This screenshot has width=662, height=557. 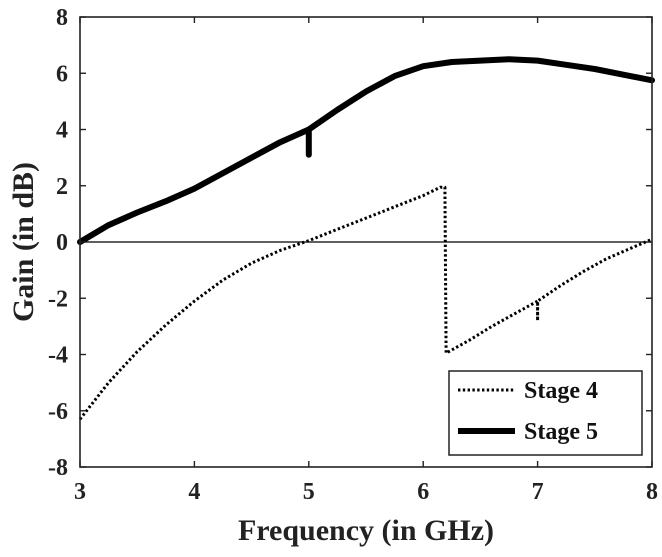 What do you see at coordinates (58, 412) in the screenshot?
I see `y-tick-label: -6` at bounding box center [58, 412].